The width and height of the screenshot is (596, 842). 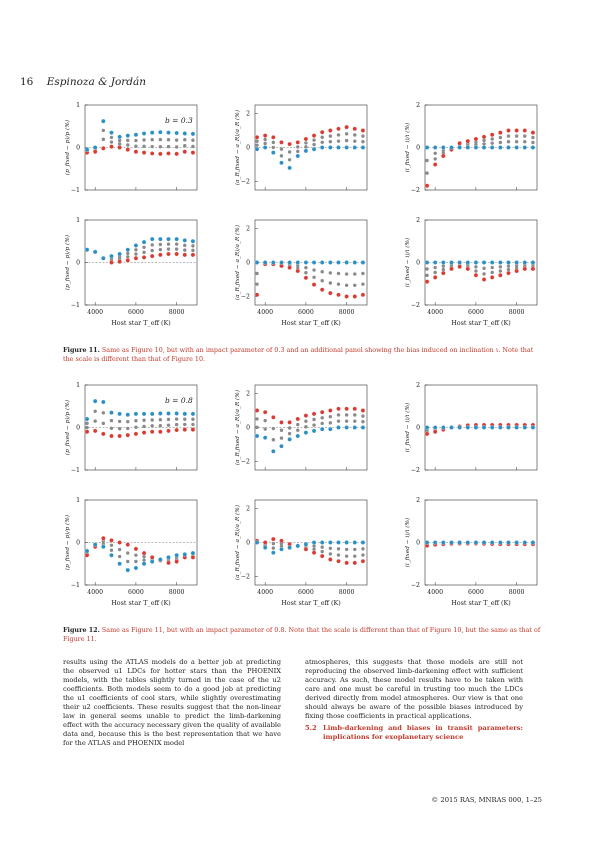 What do you see at coordinates (81, 350) in the screenshot?
I see `figure-11-label: Figure 11.` at bounding box center [81, 350].